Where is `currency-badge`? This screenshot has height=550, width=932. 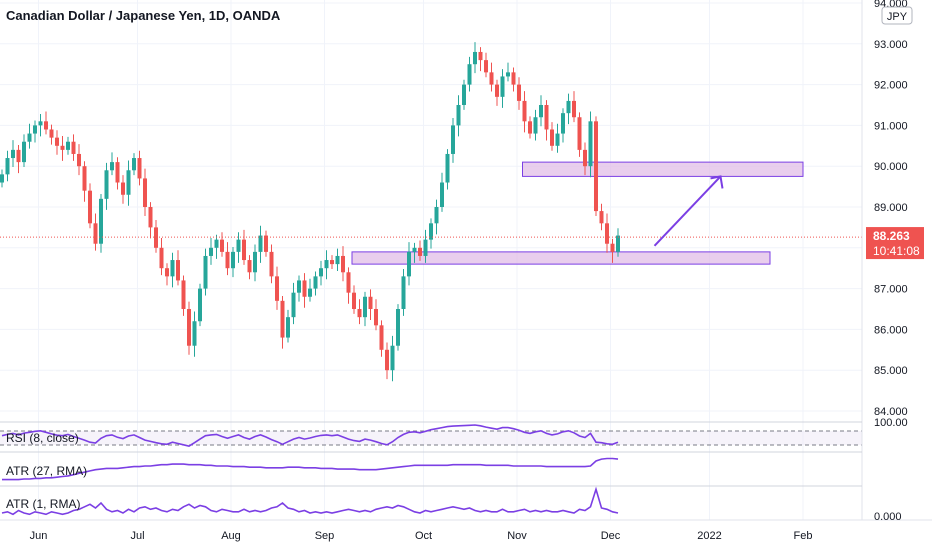 currency-badge is located at coordinates (897, 15).